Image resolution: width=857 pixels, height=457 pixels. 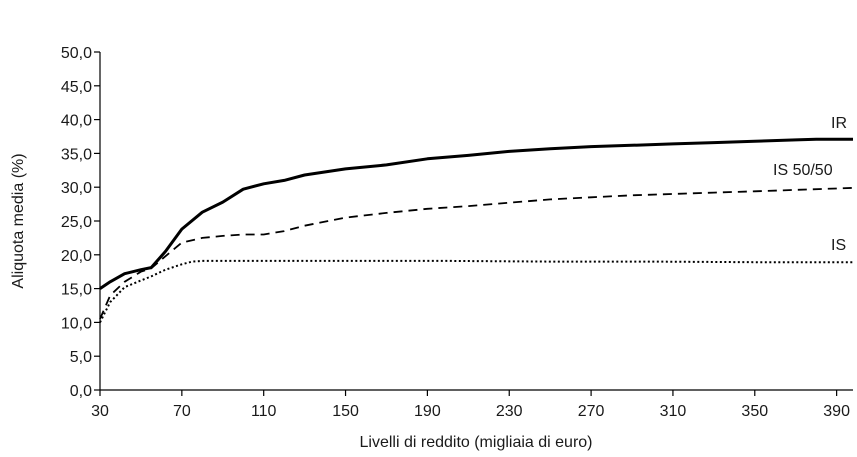 I want to click on y-tick-label: 5,0, so click(x=81, y=357).